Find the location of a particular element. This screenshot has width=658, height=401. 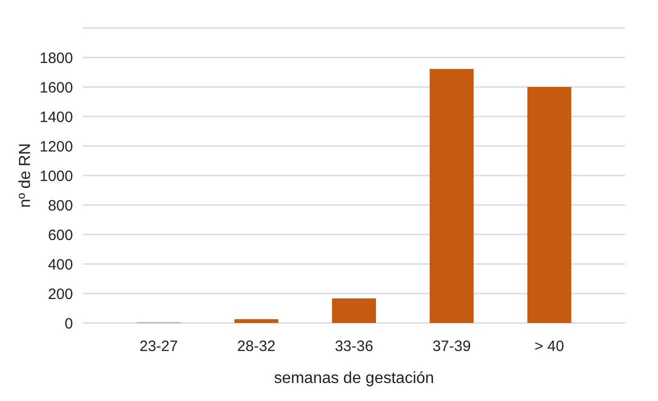

y-tick-label: 600 is located at coordinates (60, 235).